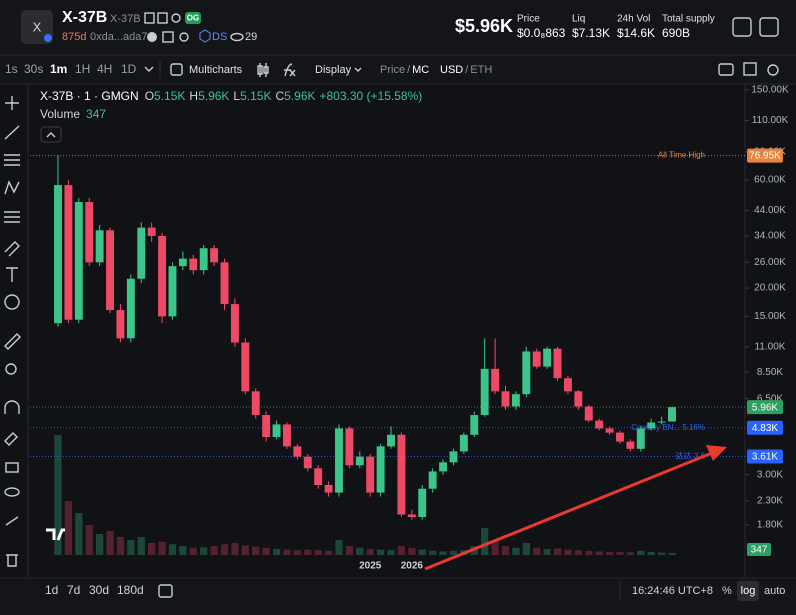  What do you see at coordinates (681, 155) in the screenshot?
I see `price-line-text: All Time High` at bounding box center [681, 155].